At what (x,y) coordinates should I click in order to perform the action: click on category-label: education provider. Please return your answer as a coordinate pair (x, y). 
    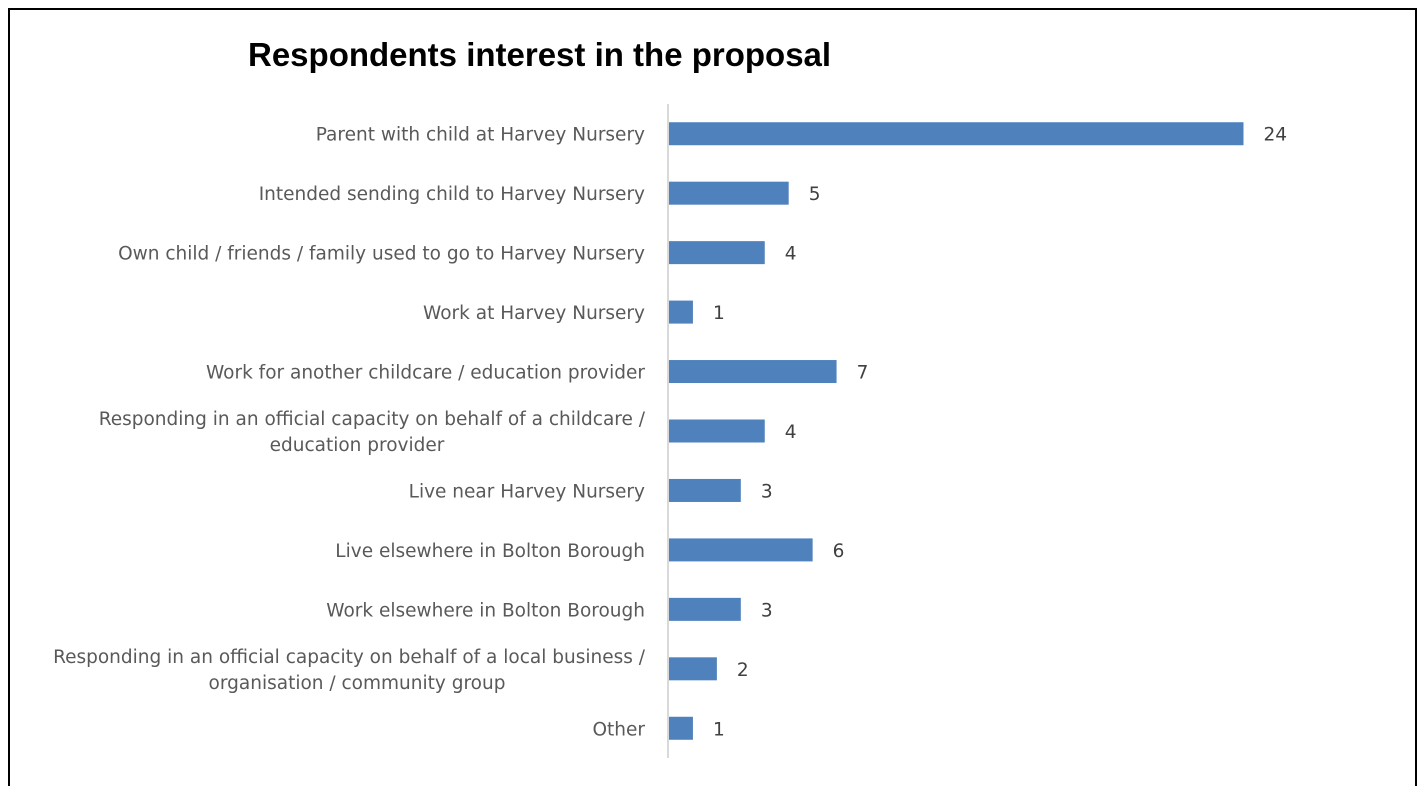
    Looking at the image, I should click on (357, 445).